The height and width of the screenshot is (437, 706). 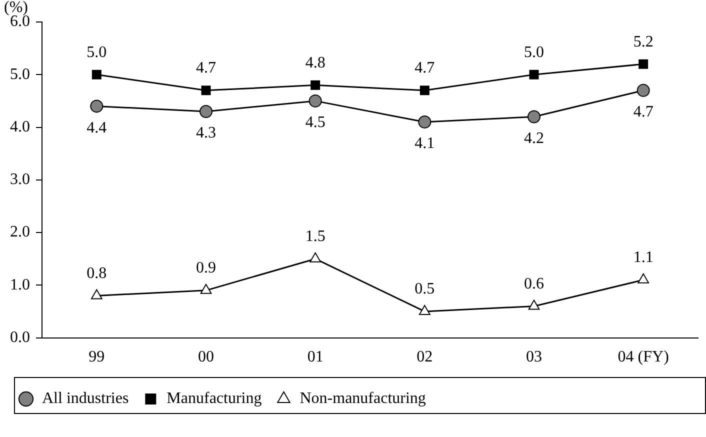 I want to click on data-label: 1.5, so click(x=315, y=237).